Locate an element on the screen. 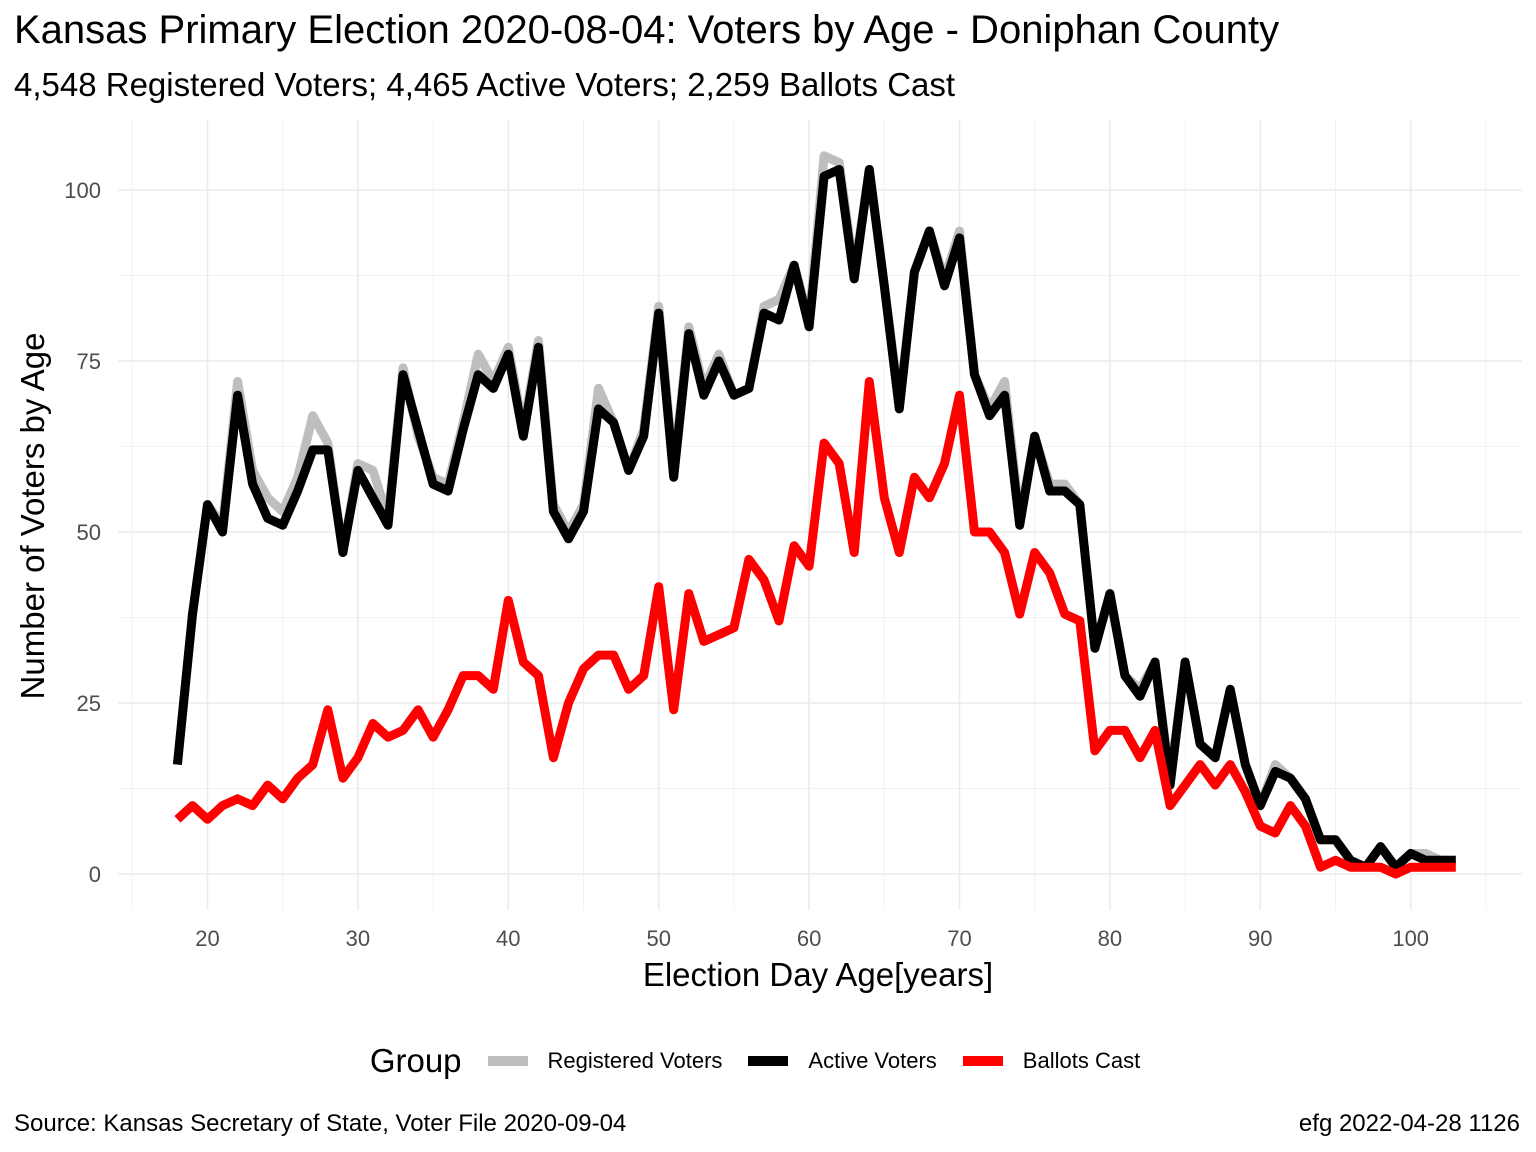 This screenshot has width=1536, height=1152. y-tick-label: 75 is located at coordinates (89, 361).